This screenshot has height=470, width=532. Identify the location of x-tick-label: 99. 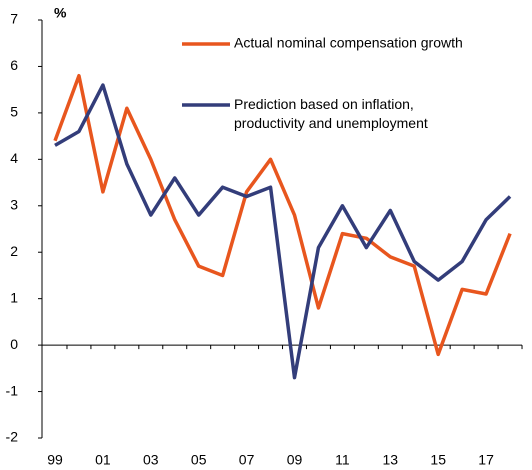
(55, 460).